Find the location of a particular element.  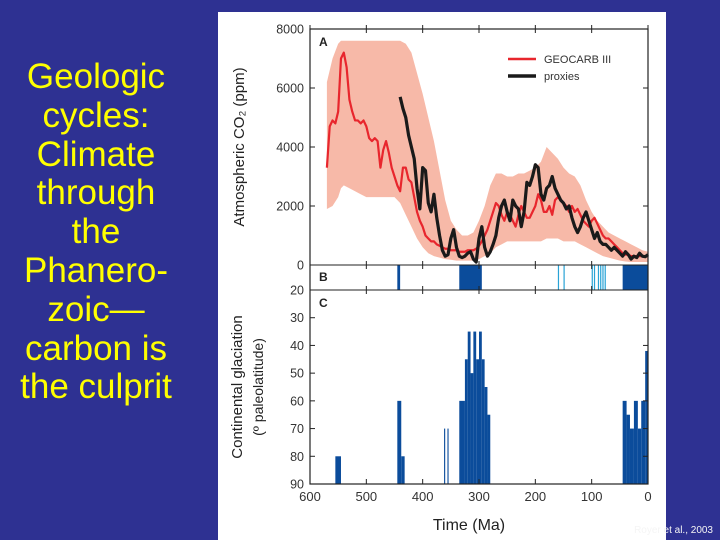

y-tick-label: 30 is located at coordinates (297, 318).